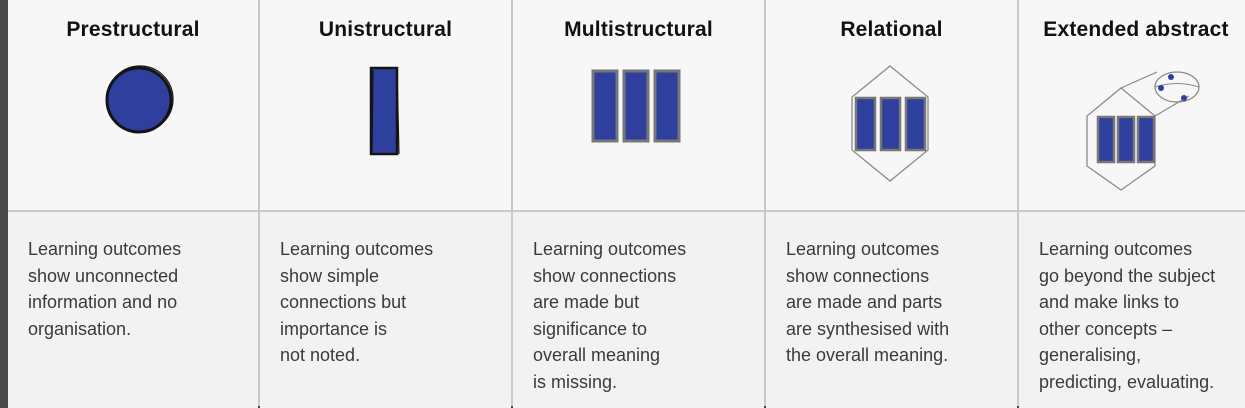 The width and height of the screenshot is (1245, 408). I want to click on linked-bars-icon, so click(890, 123).